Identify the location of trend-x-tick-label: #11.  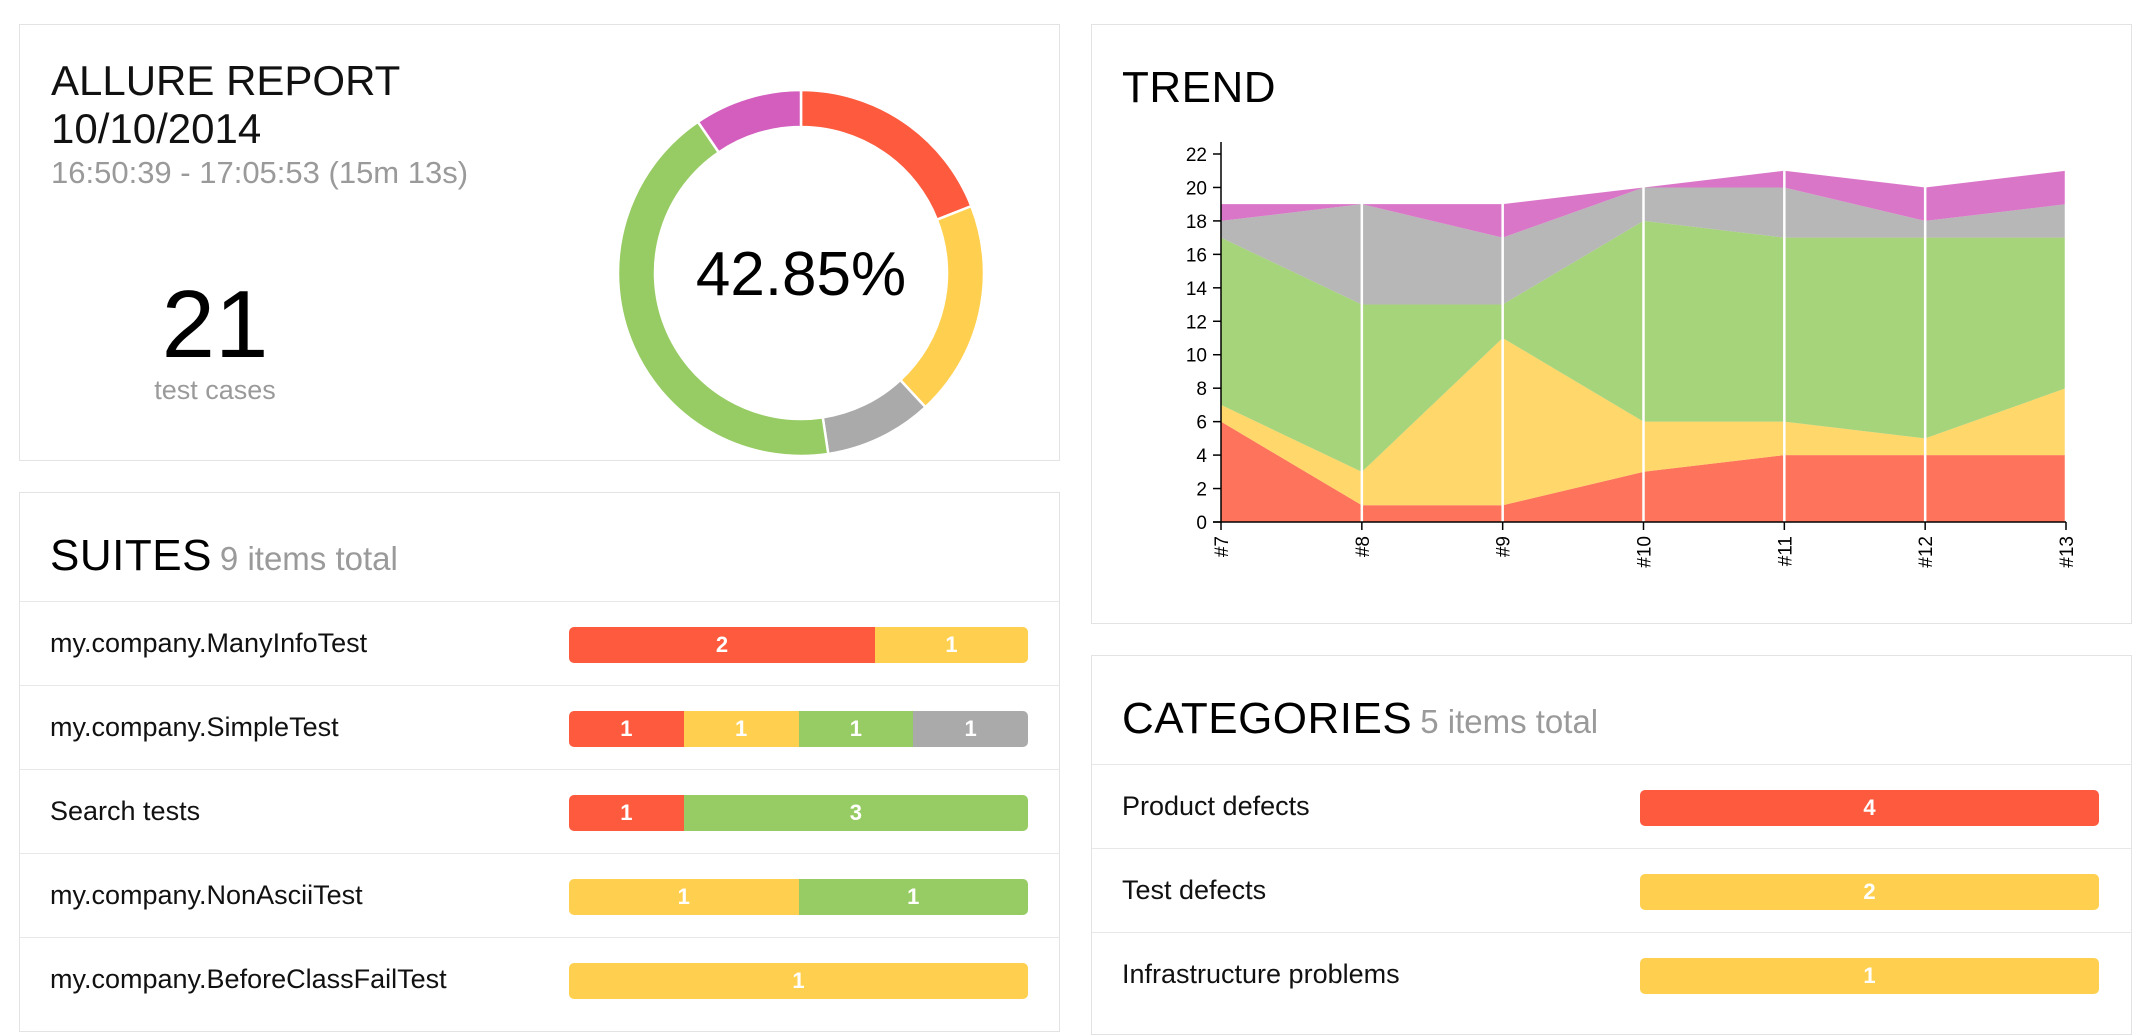
(1785, 551).